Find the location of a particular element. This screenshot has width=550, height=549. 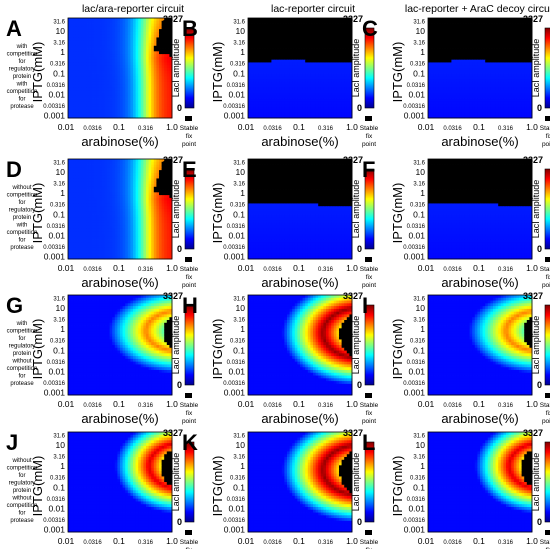

row-label-line: regulatory is located at coordinates (22, 211).